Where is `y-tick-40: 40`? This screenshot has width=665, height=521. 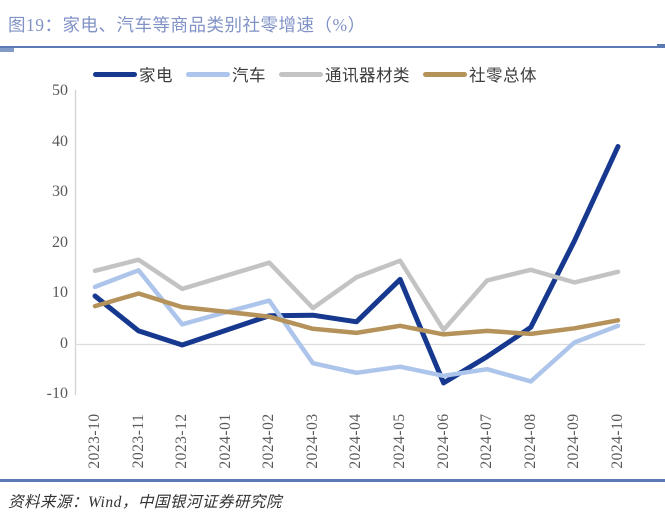 y-tick-40: 40 is located at coordinates (60, 141).